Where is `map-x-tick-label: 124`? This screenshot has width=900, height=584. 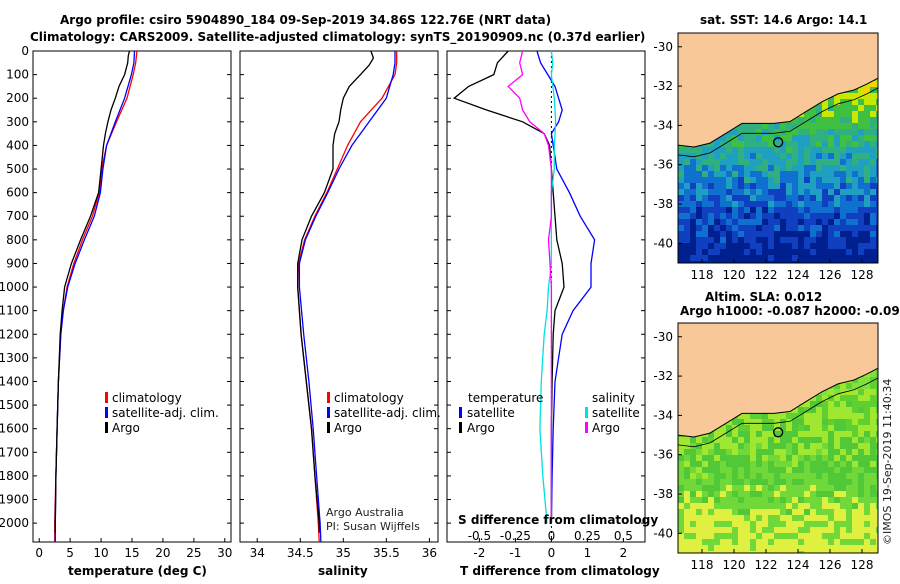
map-x-tick-label: 124 is located at coordinates (798, 565).